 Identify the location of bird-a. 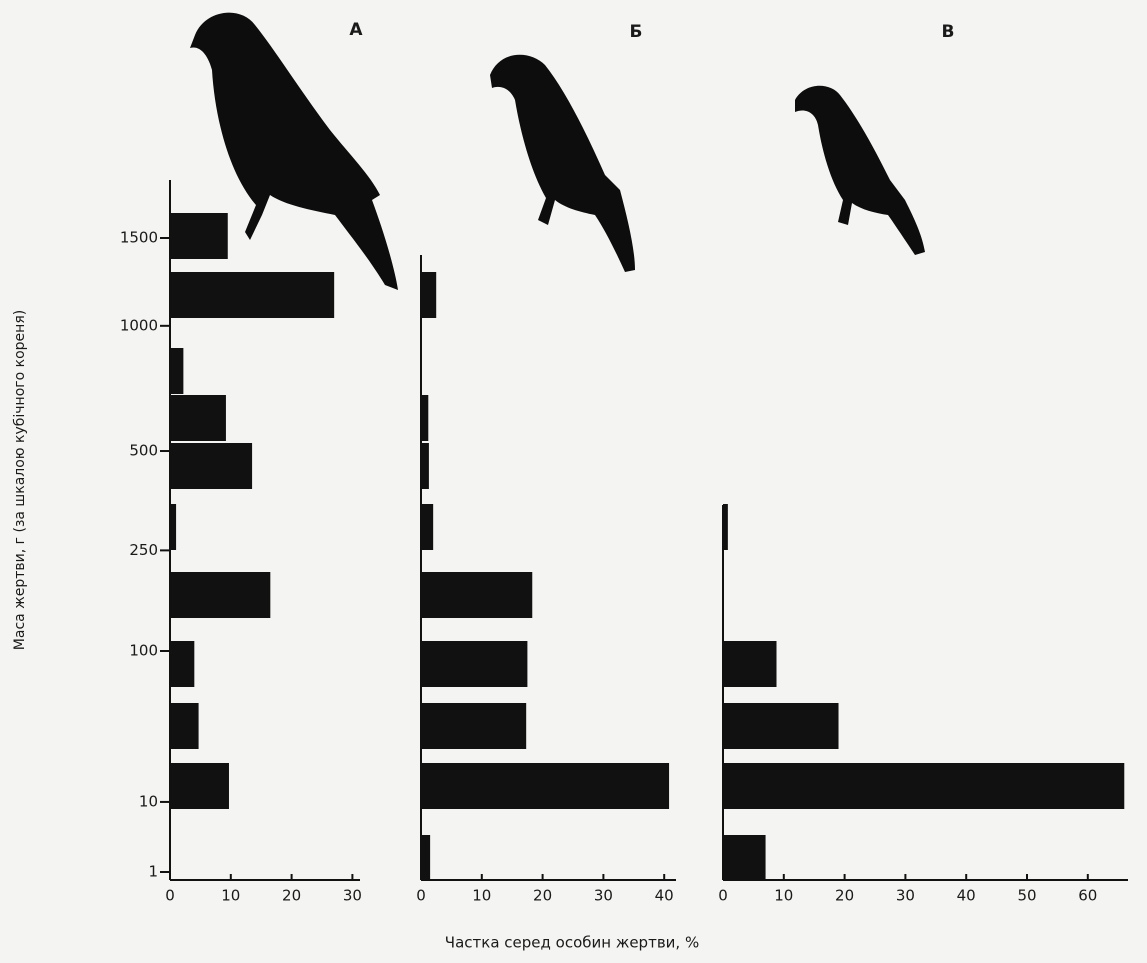
(294, 151).